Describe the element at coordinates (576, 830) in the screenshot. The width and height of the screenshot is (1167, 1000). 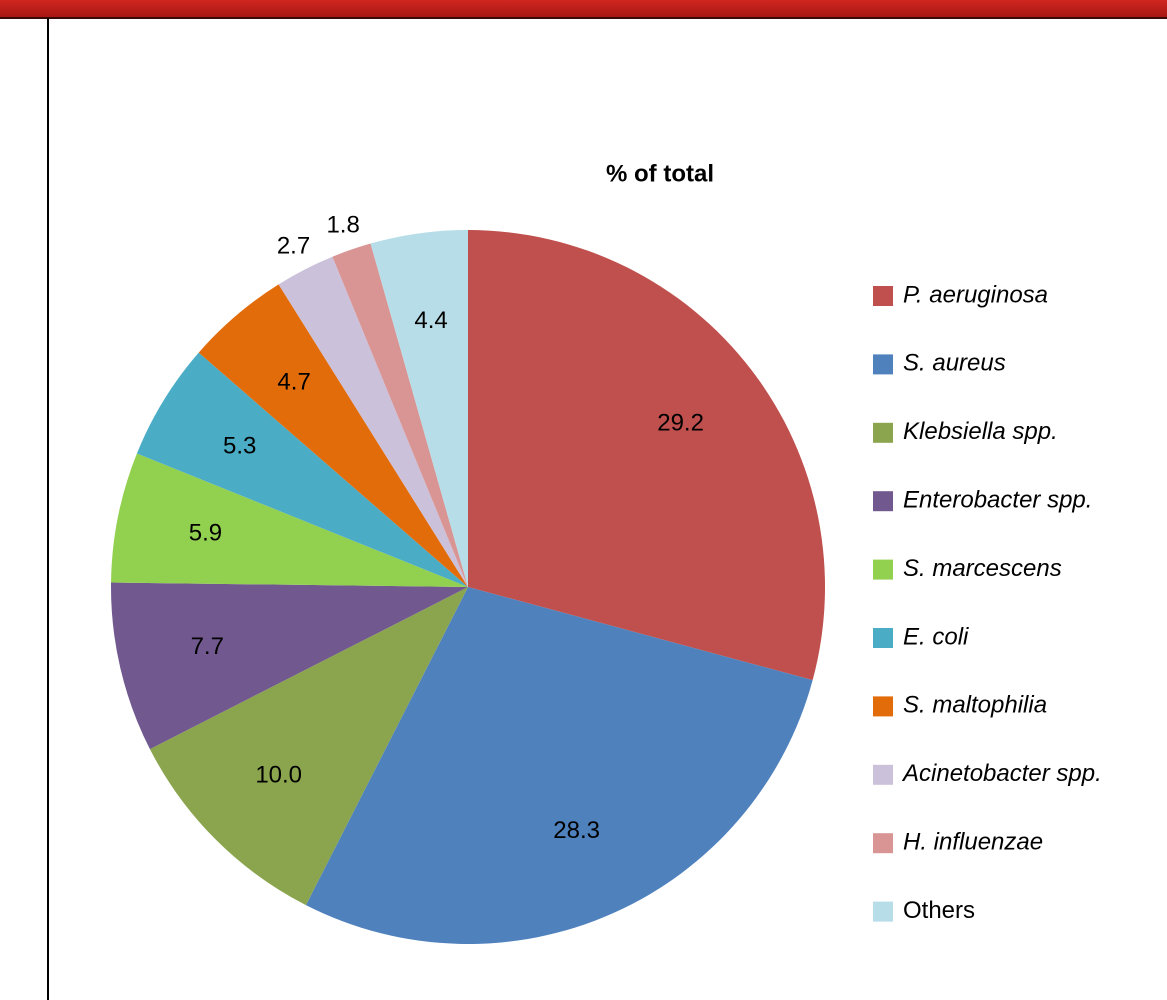
I see `data-label: 28.3` at that location.